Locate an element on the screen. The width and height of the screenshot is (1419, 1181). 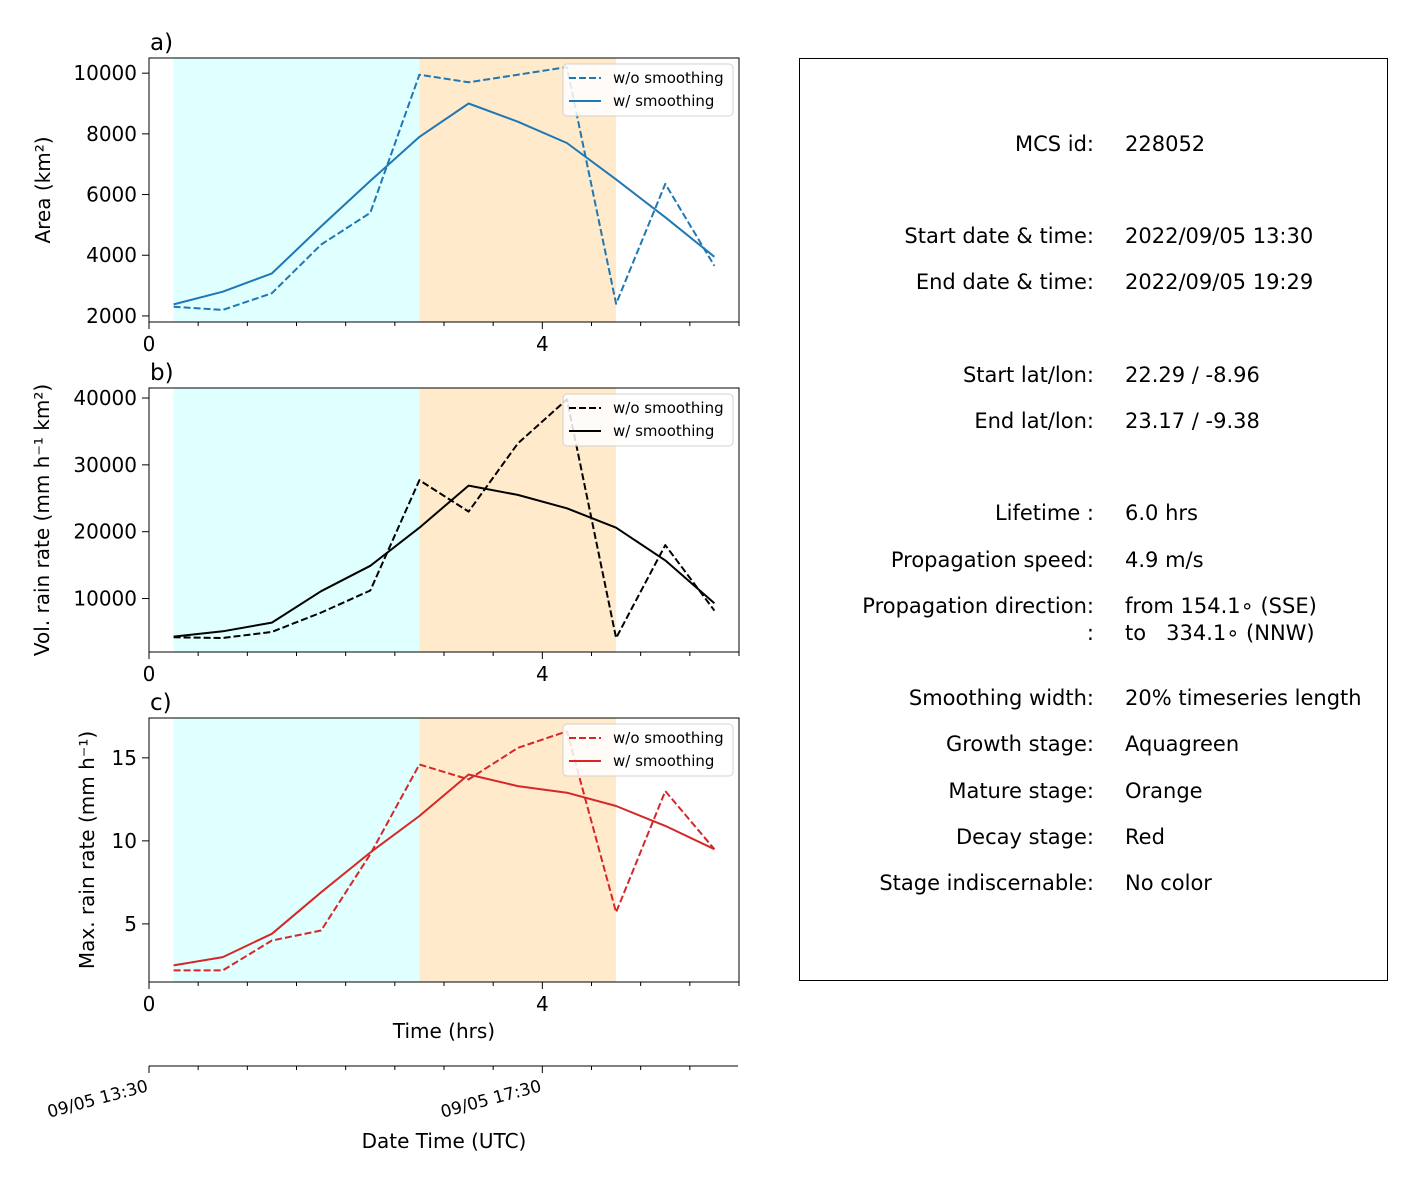
info-value: 20% timeseries length is located at coordinates (1243, 698).